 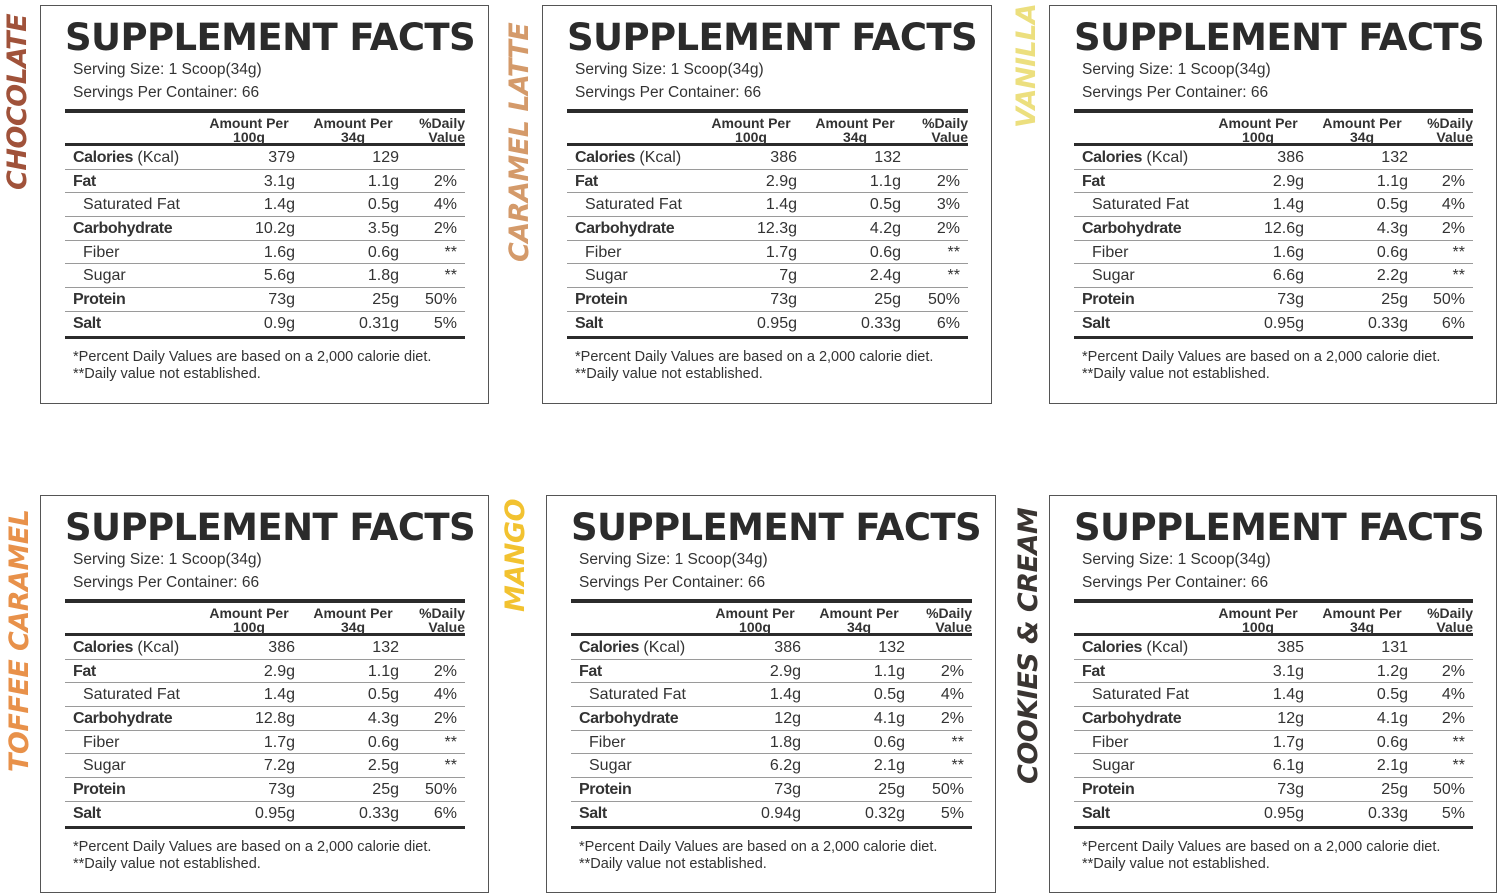 I want to click on nutrient-row-sugar: Sugar 6.1g 2.1g **, so click(x=1273, y=766).